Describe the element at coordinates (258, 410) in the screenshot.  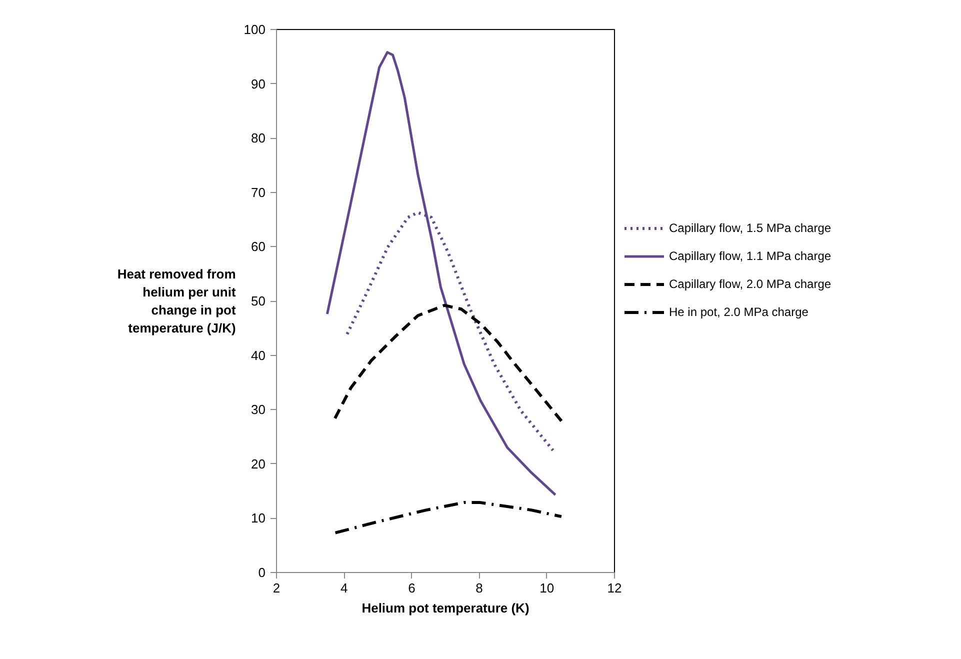
I see `y-tick-label: 30` at that location.